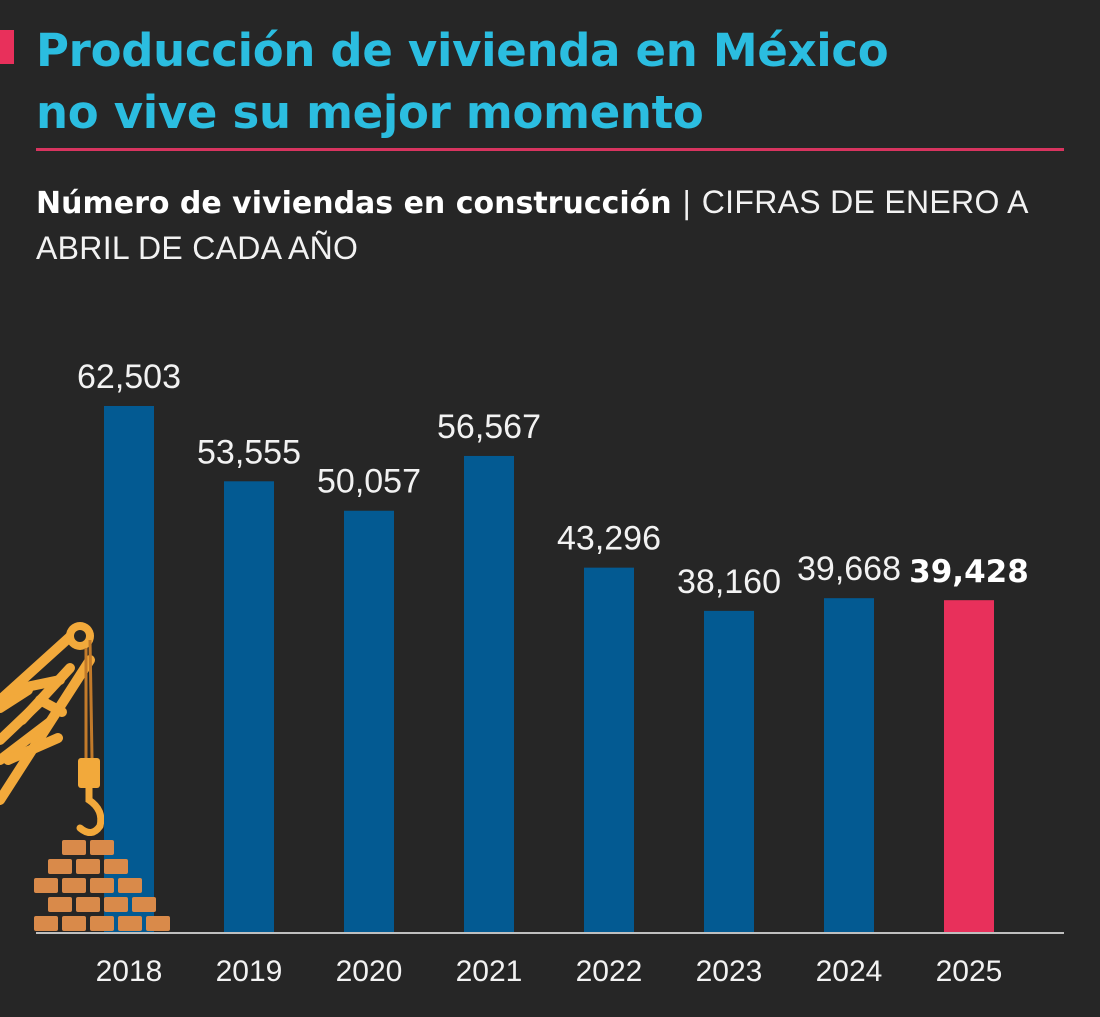  Describe the element at coordinates (729, 971) in the screenshot. I see `x-tick-label-2023: 2023` at that location.